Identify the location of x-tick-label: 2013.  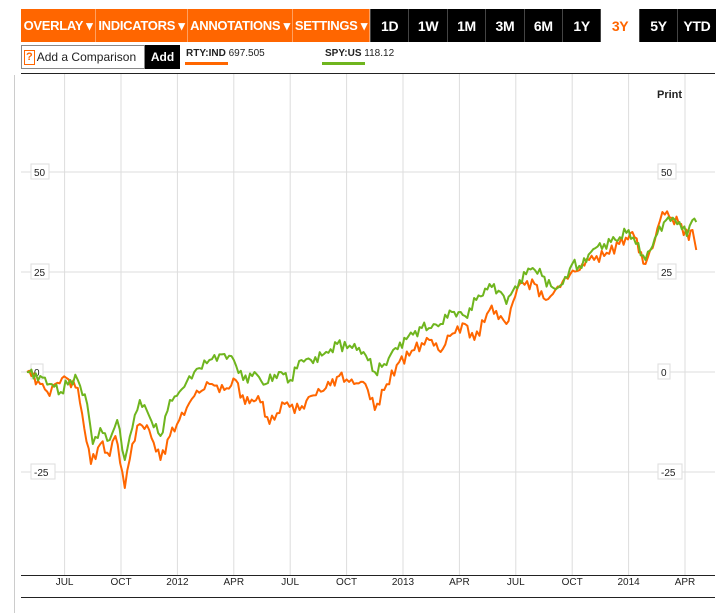
(403, 582).